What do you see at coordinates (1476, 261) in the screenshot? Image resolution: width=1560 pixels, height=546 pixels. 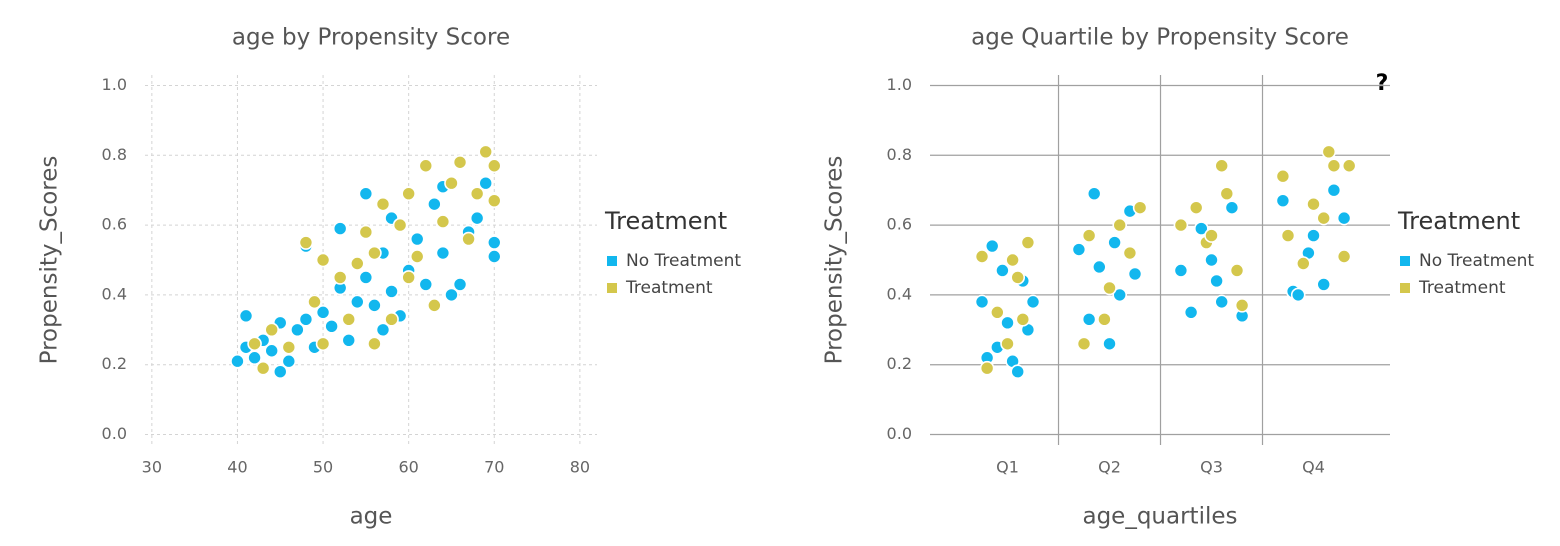 I see `legend-label: No Treatment` at bounding box center [1476, 261].